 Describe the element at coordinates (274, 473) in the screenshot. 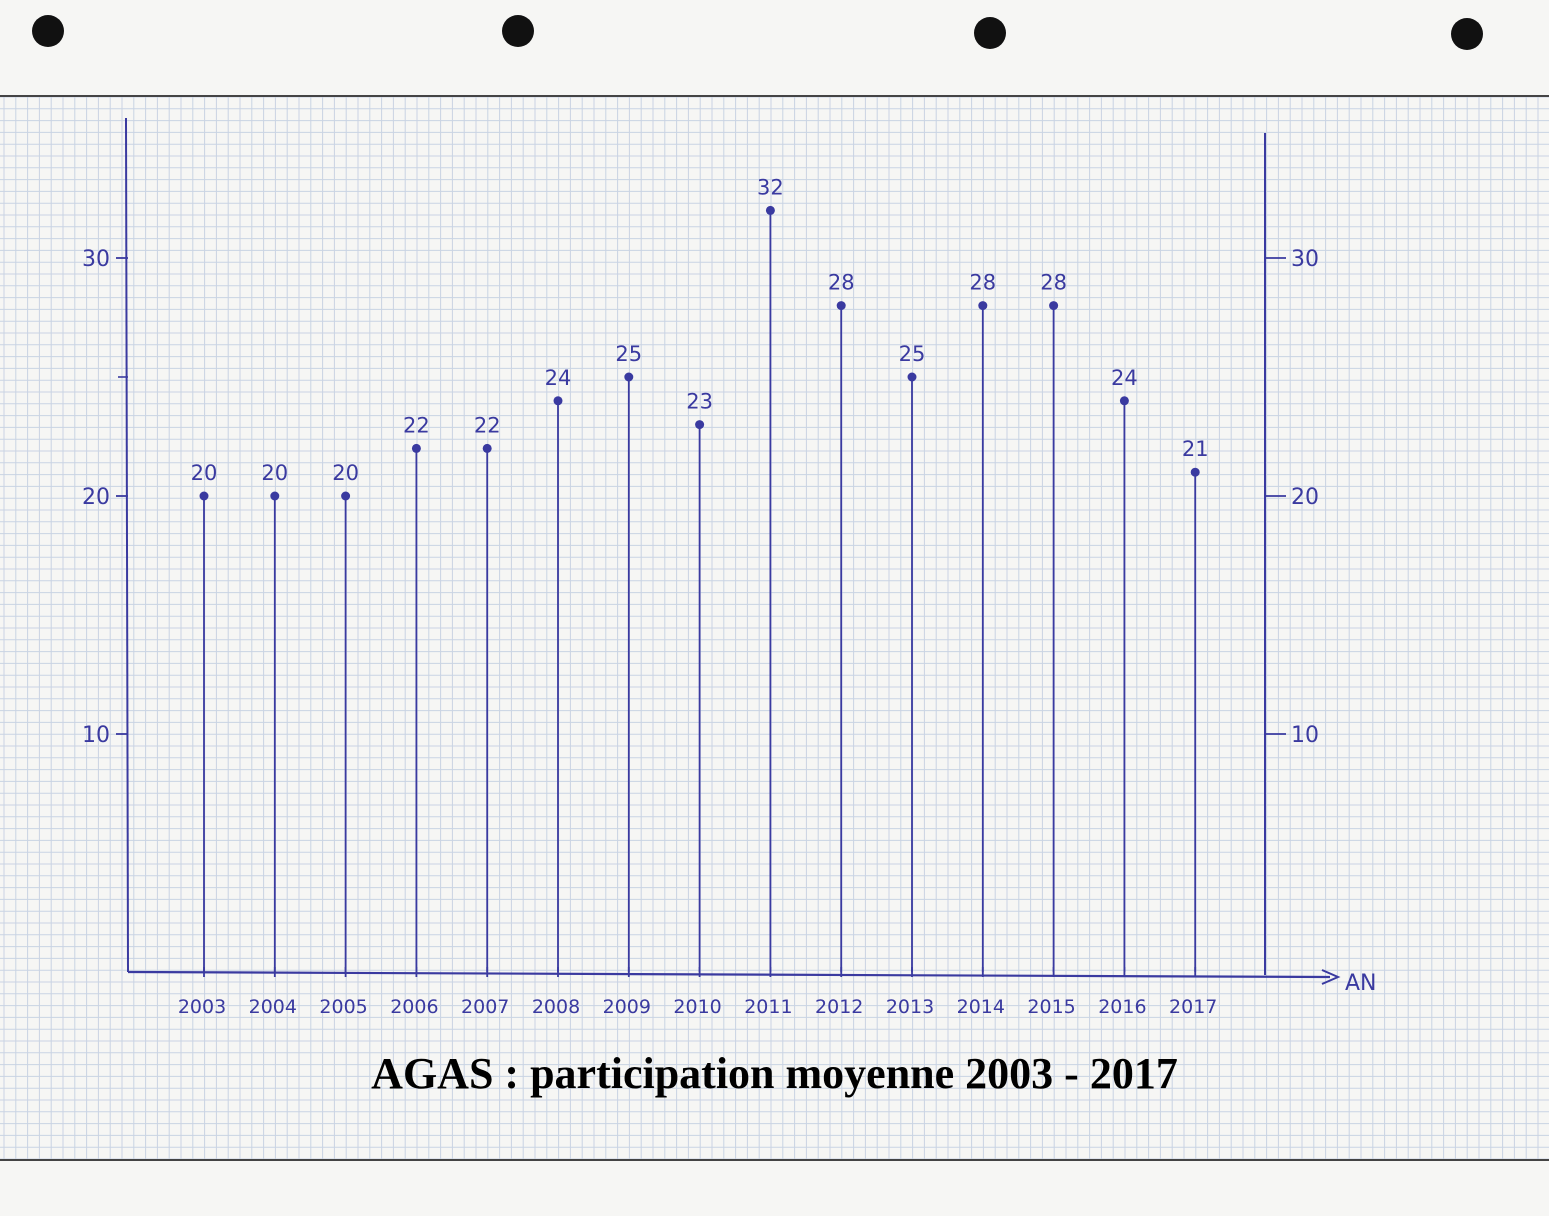

I see `data-label-2004: 20` at that location.